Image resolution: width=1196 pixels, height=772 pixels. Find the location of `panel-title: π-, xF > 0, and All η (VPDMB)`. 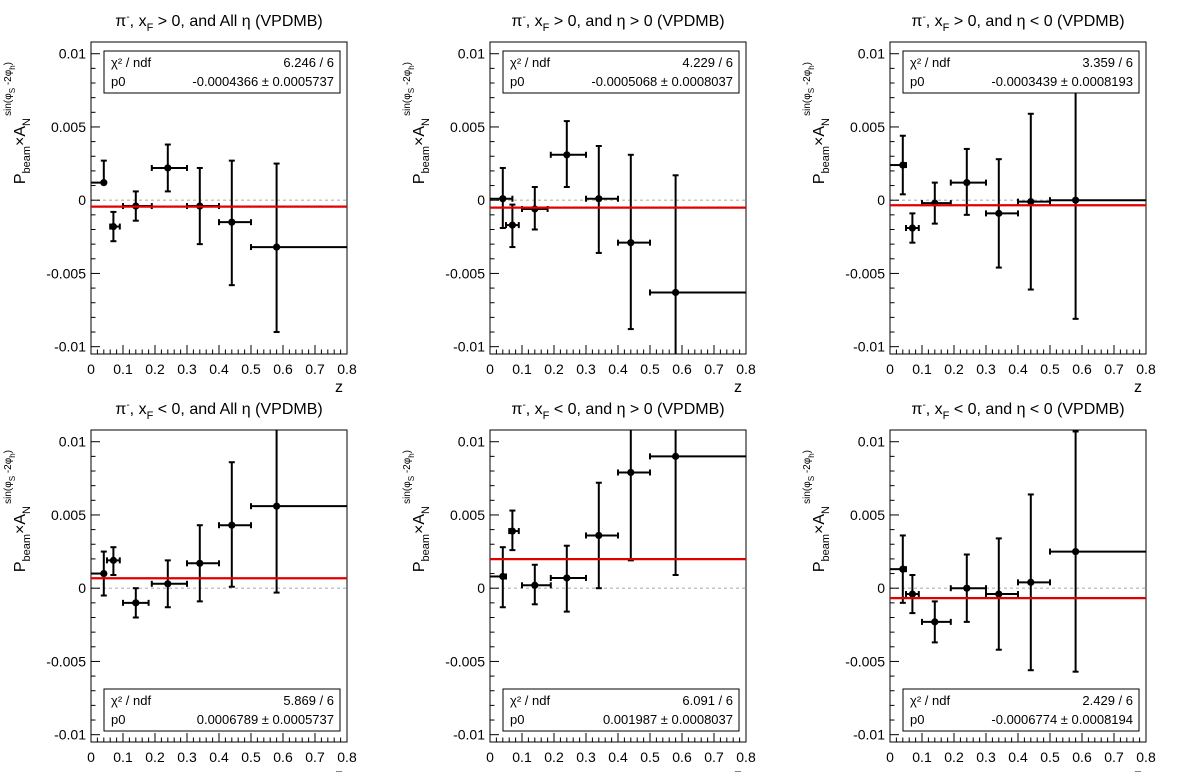

panel-title: π-, xF > 0, and All η (VPDMB) is located at coordinates (218, 23).